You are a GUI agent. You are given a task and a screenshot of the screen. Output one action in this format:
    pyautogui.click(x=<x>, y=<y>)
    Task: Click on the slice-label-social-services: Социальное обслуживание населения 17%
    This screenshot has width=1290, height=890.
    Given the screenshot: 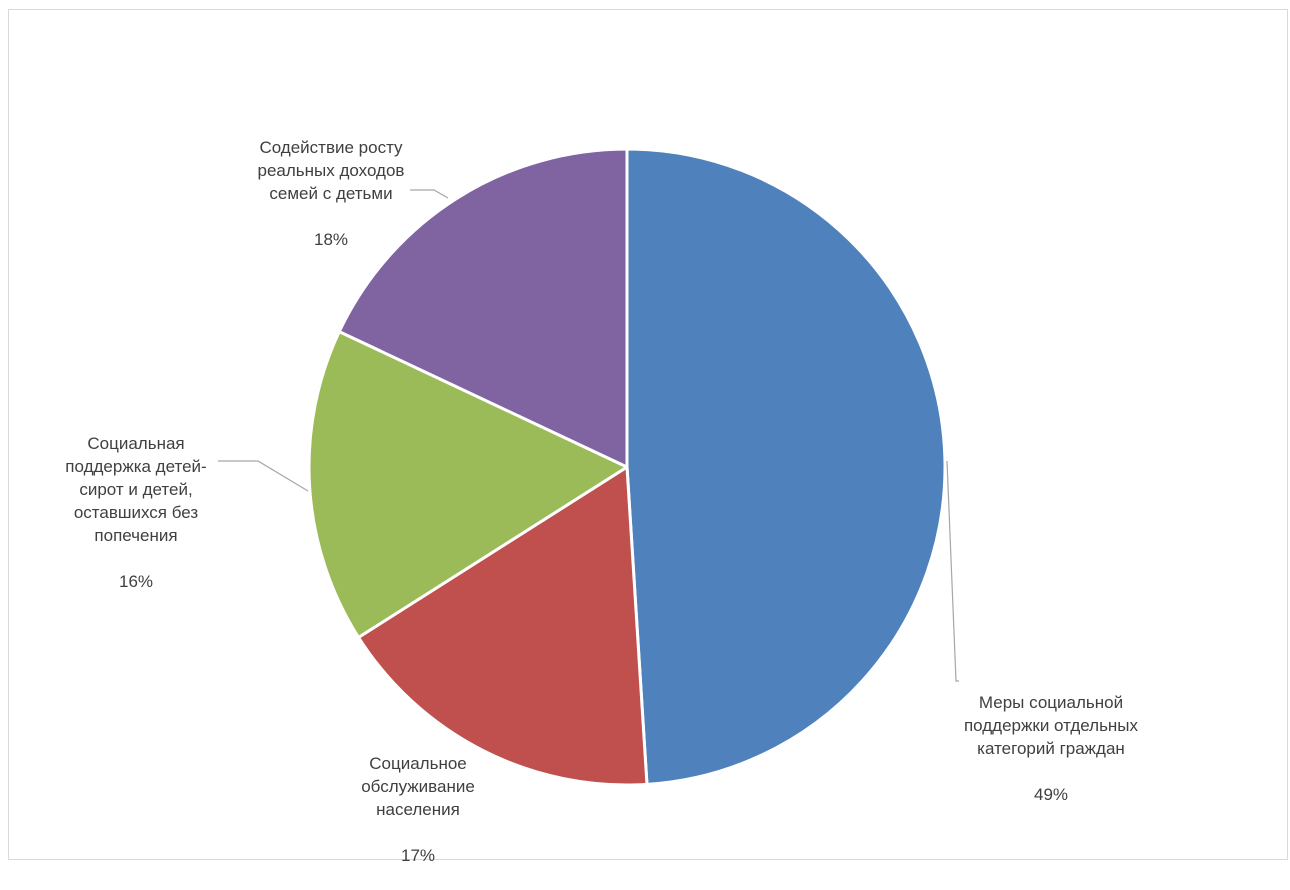 What is the action you would take?
    pyautogui.click(x=418, y=809)
    